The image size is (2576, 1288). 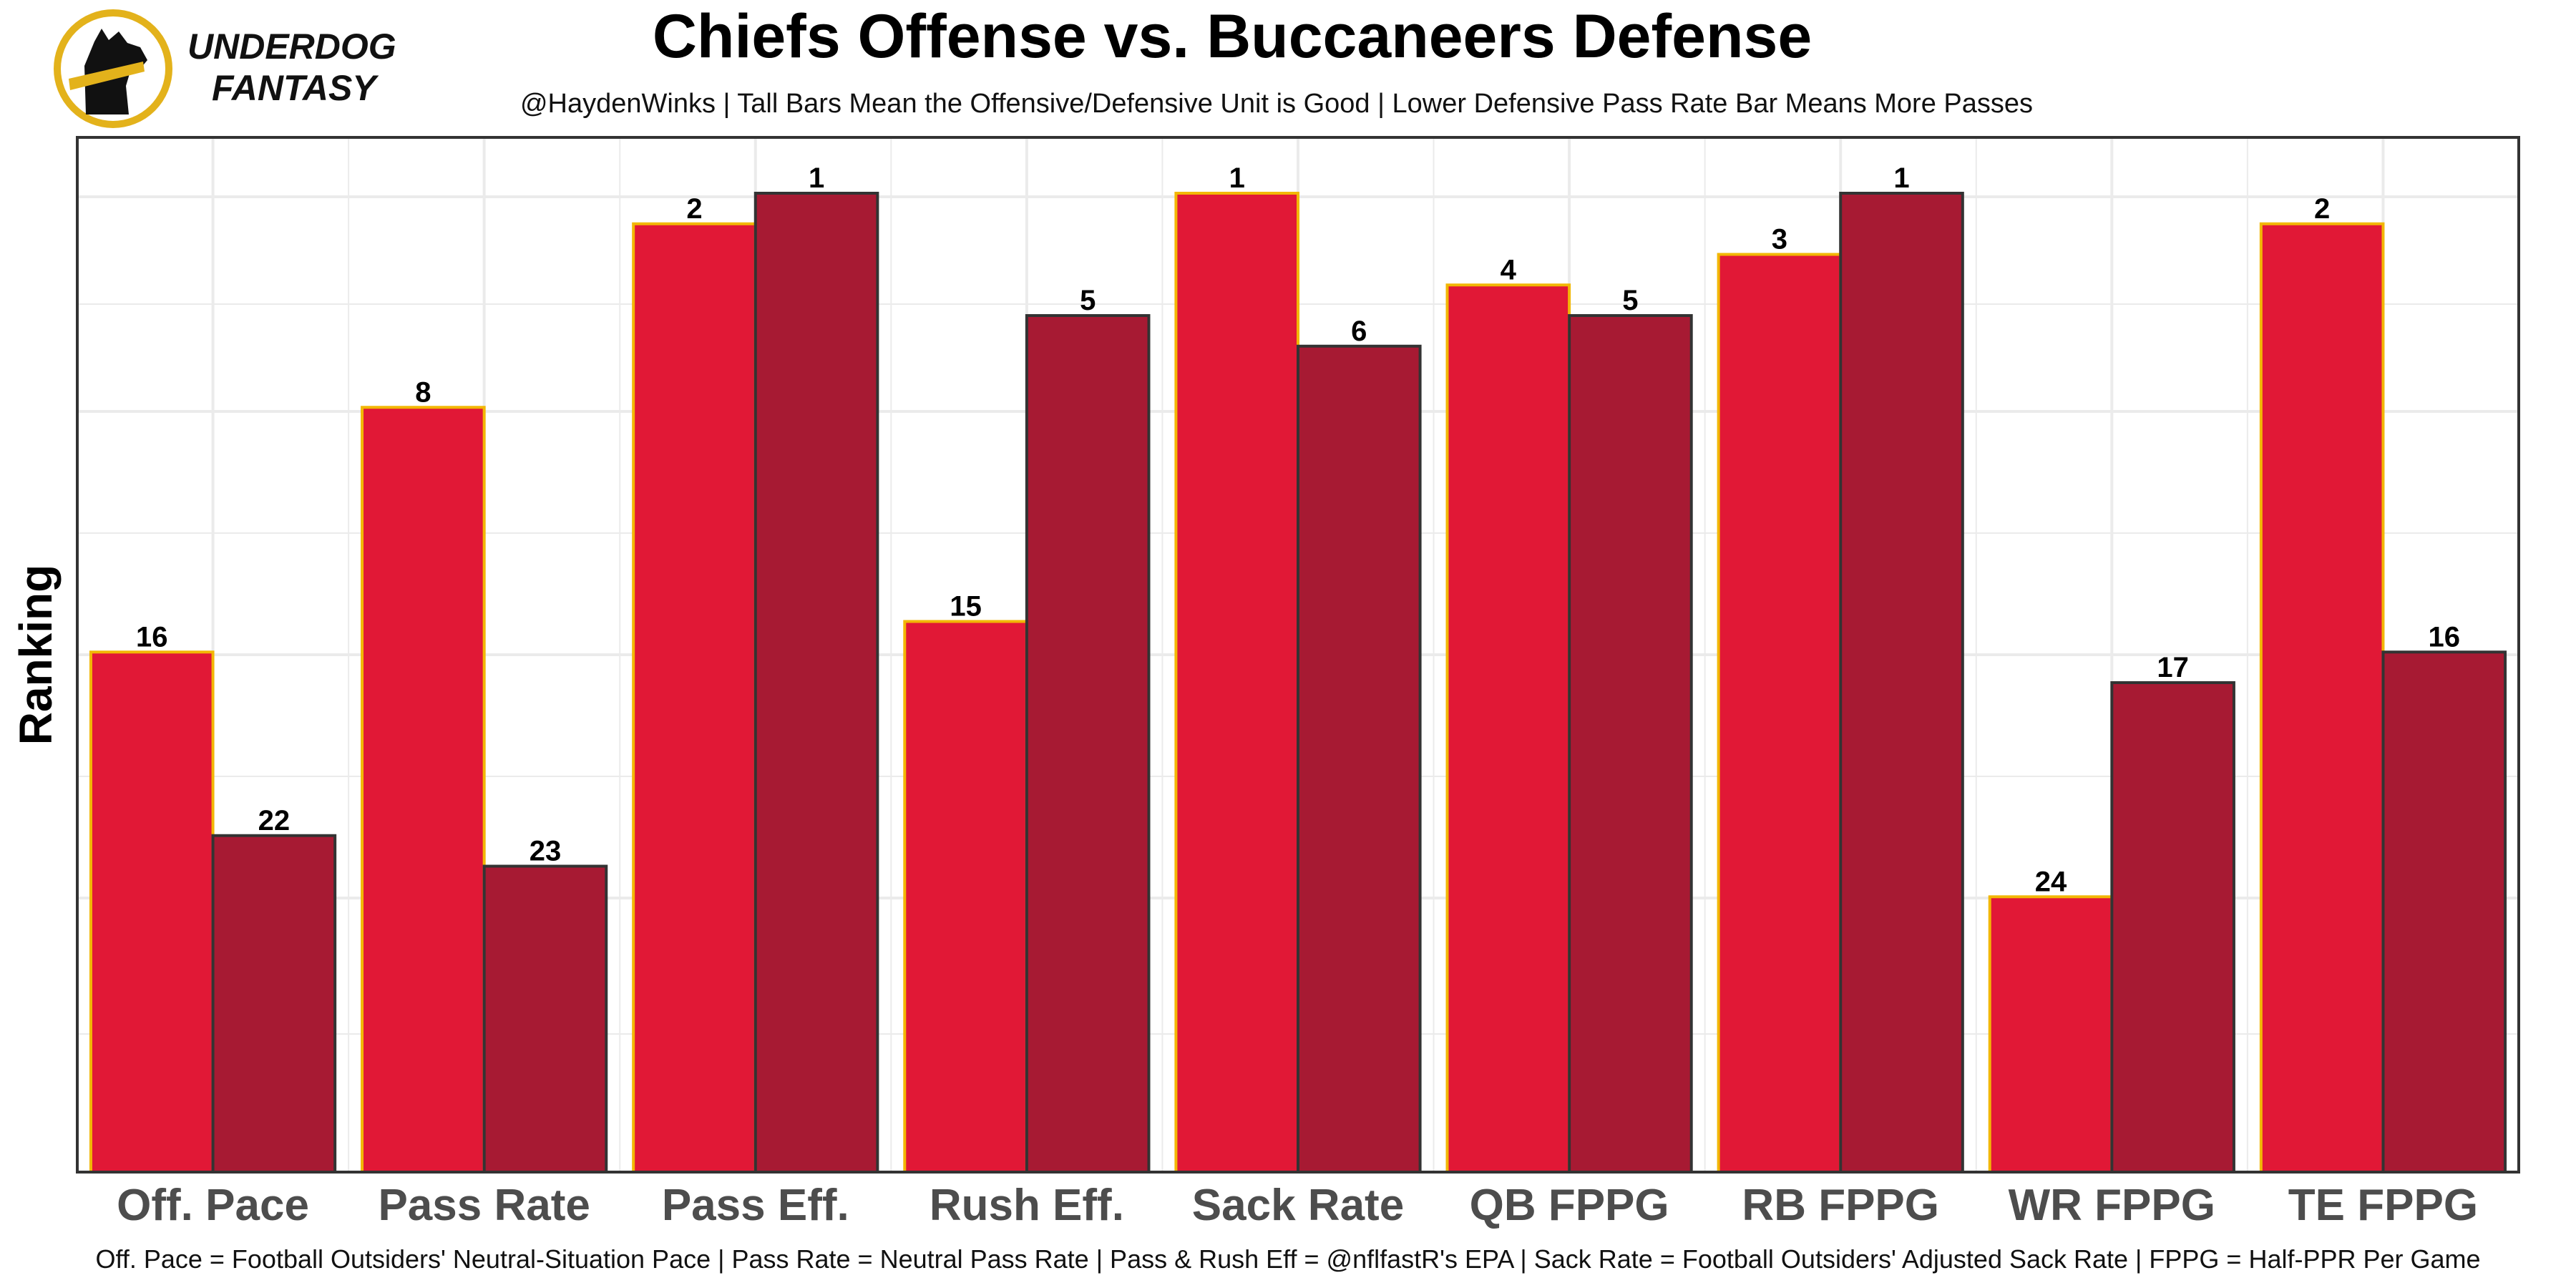 I want to click on value-label-offense-9: 2, so click(x=2322, y=209).